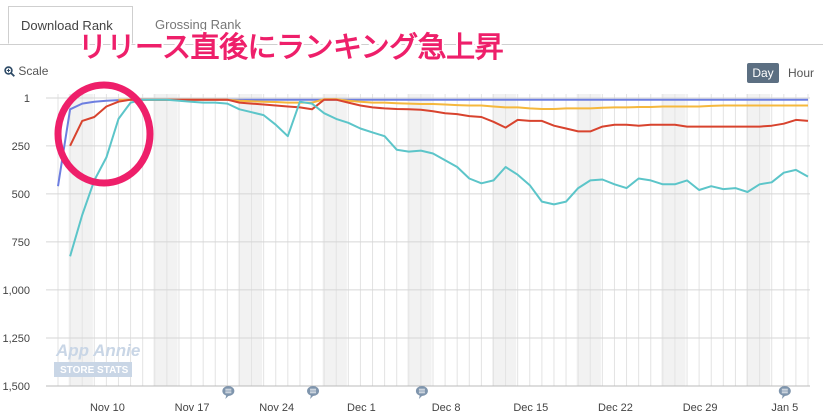  Describe the element at coordinates (16, 339) in the screenshot. I see `y-tick-label: 1,250` at that location.